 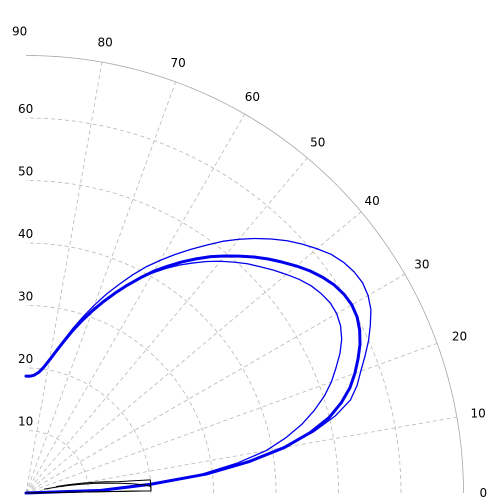 What do you see at coordinates (421, 264) in the screenshot?
I see `angular-tick-label: 30` at bounding box center [421, 264].